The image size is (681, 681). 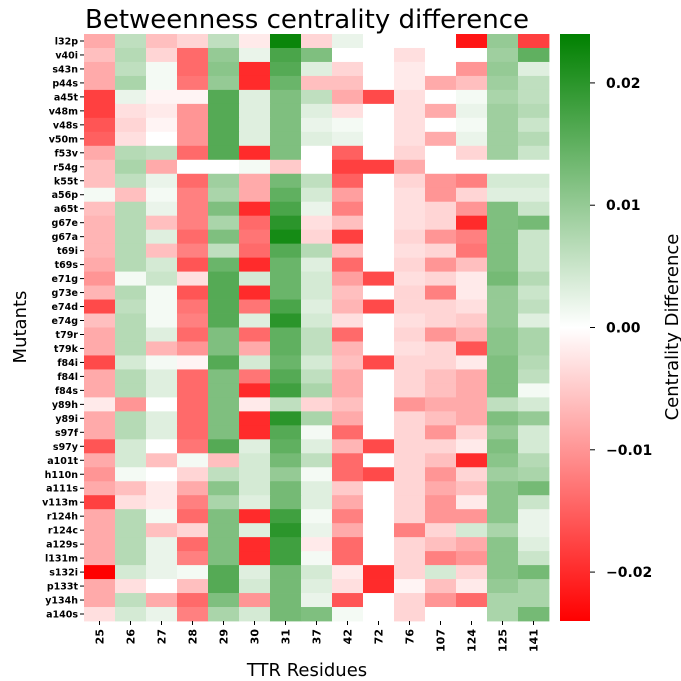 What do you see at coordinates (131, 637) in the screenshot?
I see `x-tick-label: 26` at bounding box center [131, 637].